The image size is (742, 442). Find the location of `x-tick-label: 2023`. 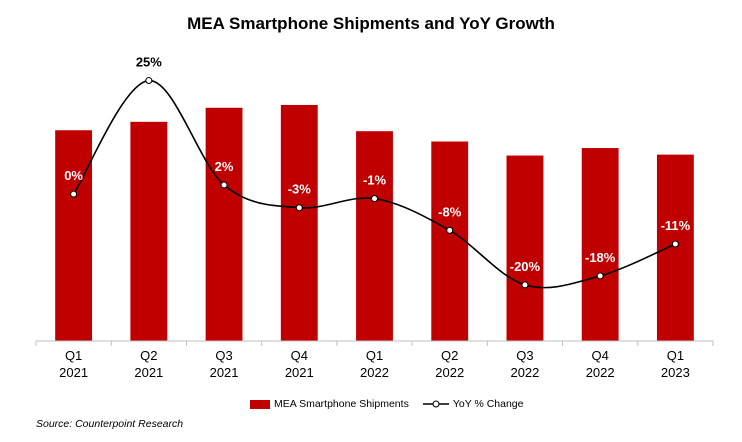

x-tick-label: 2023 is located at coordinates (675, 372).